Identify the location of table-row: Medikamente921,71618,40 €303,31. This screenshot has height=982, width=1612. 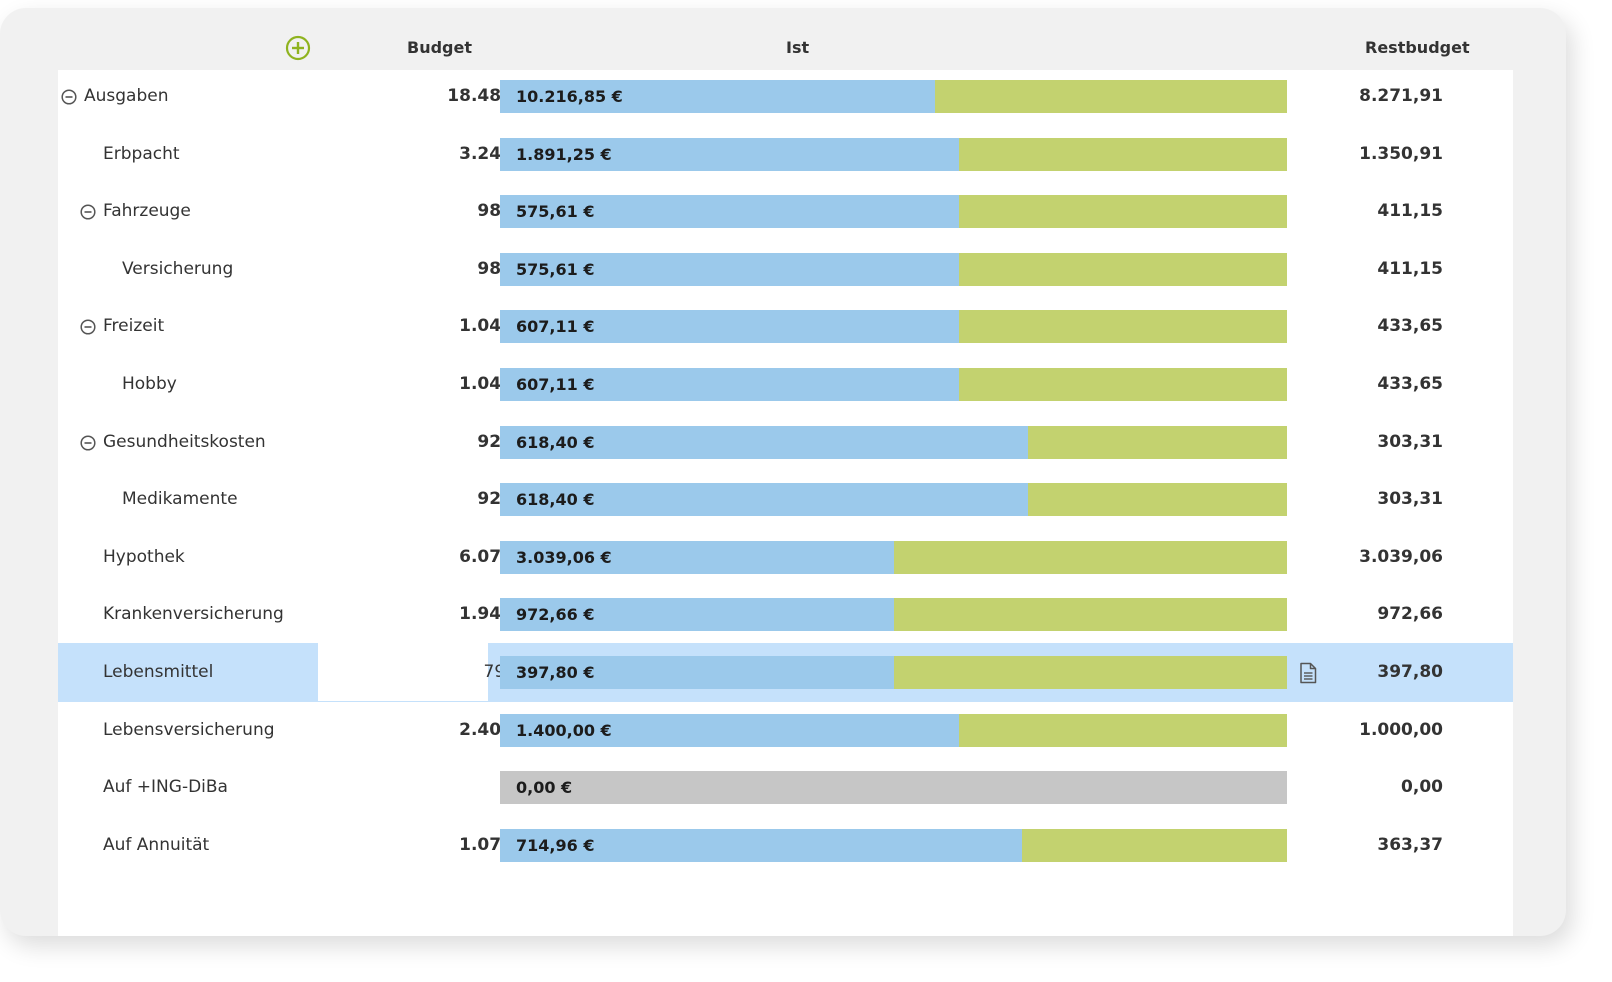
(785, 499).